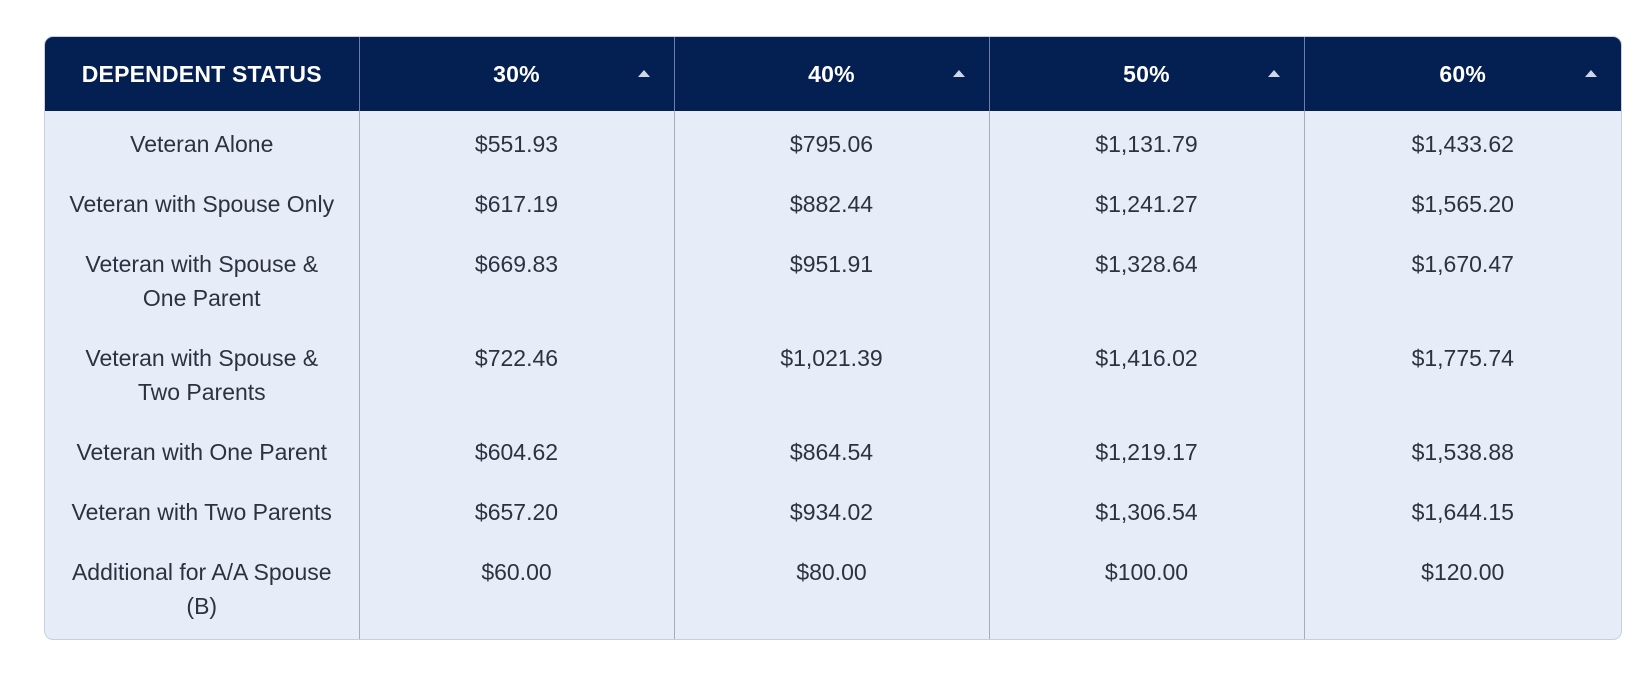 The width and height of the screenshot is (1645, 695). I want to click on column-header-label: 30%, so click(516, 73).